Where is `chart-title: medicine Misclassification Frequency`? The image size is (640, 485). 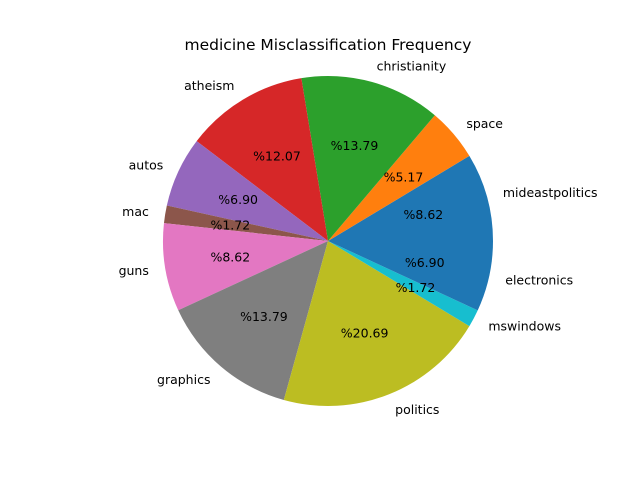 chart-title: medicine Misclassification Frequency is located at coordinates (328, 45).